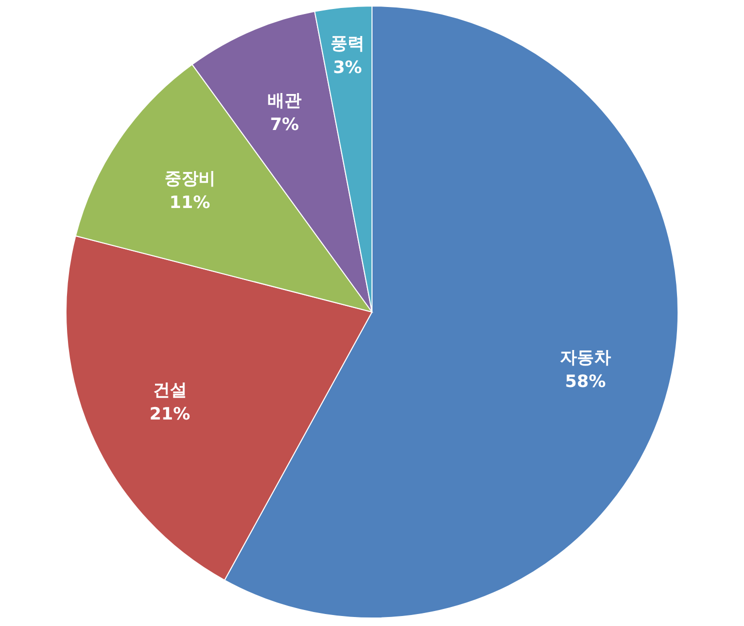  I want to click on data-label: 11%, so click(189, 203).